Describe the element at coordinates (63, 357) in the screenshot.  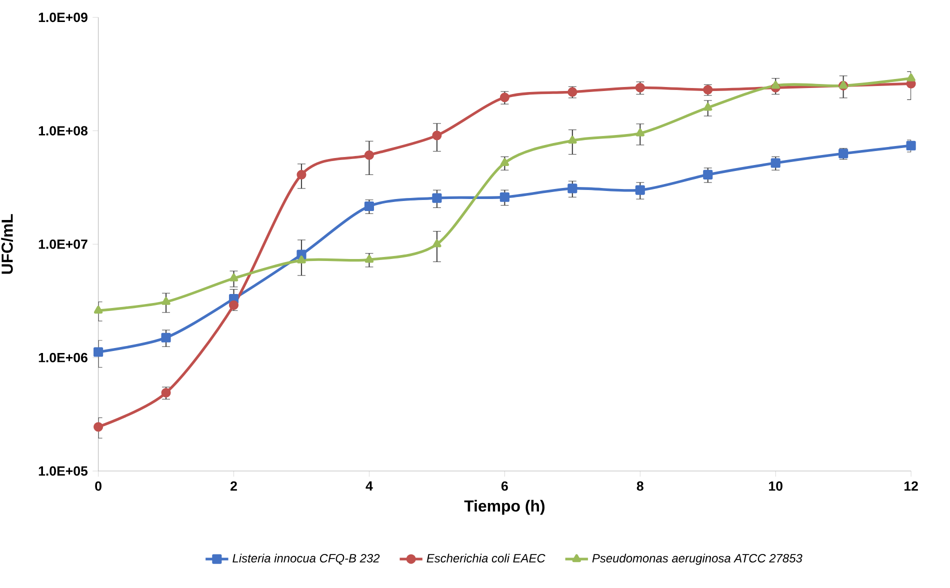
I see `y-tick-label: 1.0E+06` at that location.